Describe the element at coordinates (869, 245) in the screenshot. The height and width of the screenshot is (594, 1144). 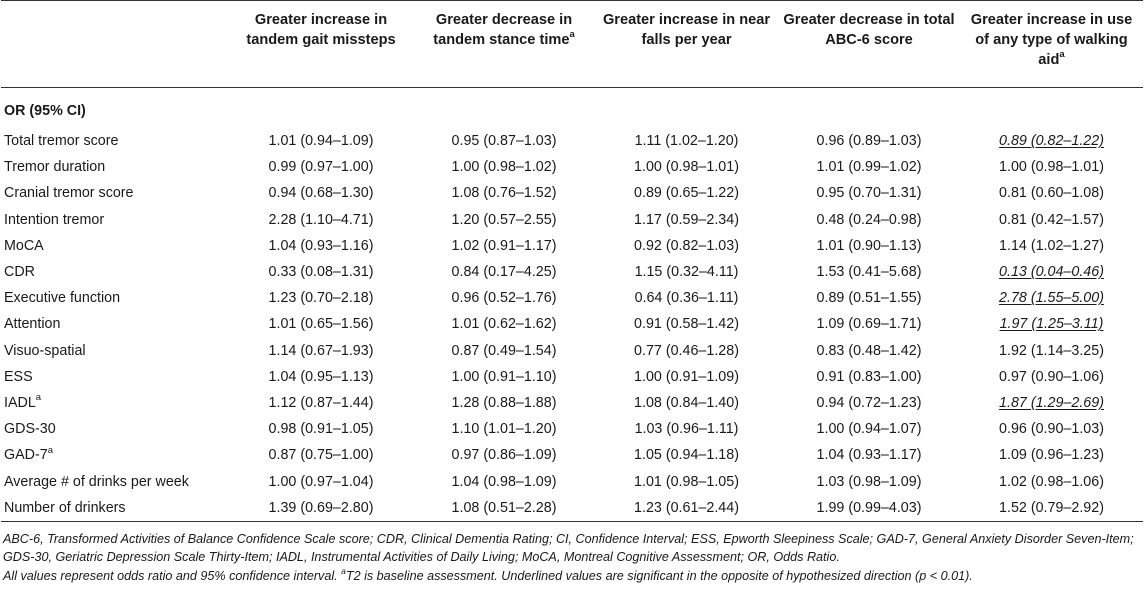
I see `cell-col-4: 1.01 (0.90–1.13)` at that location.